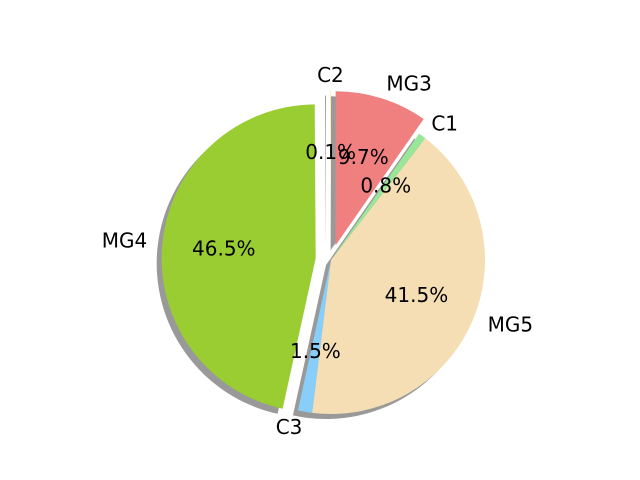 This screenshot has height=480, width=640. I want to click on category-label-mg4: MG4, so click(124, 241).